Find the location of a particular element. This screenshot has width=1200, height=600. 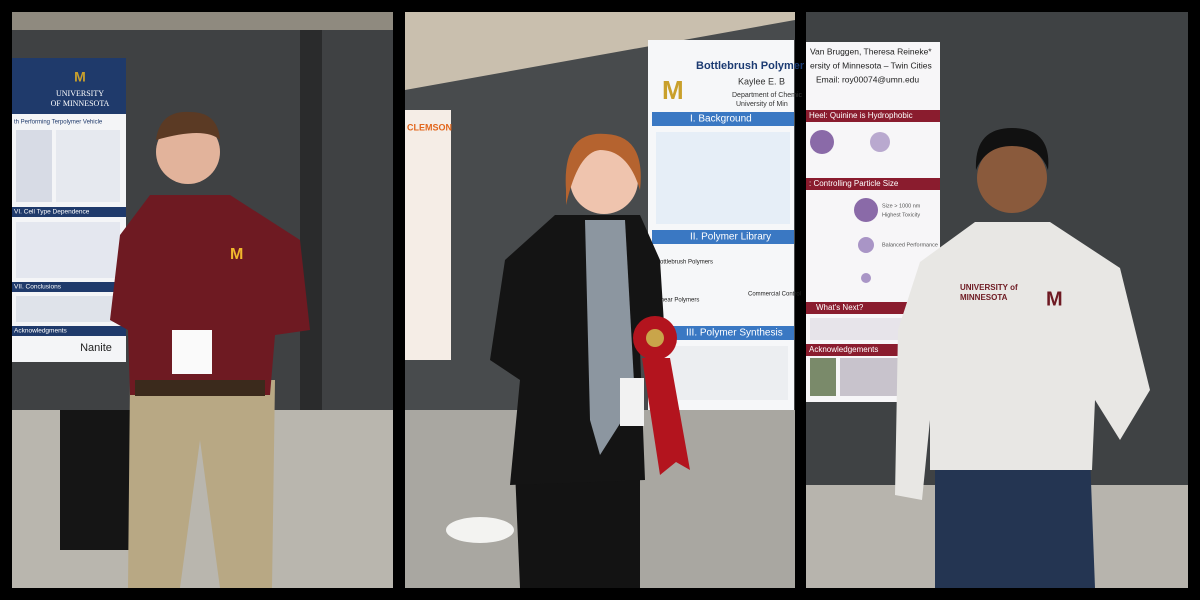

jeans is located at coordinates (1015, 521).